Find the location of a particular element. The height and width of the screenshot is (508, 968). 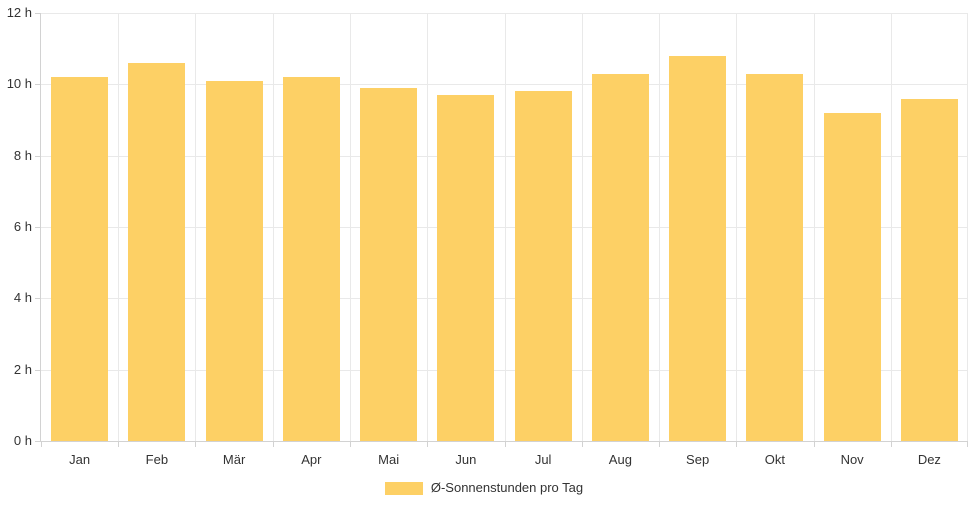

x-axis-category-label: Sep is located at coordinates (698, 459).